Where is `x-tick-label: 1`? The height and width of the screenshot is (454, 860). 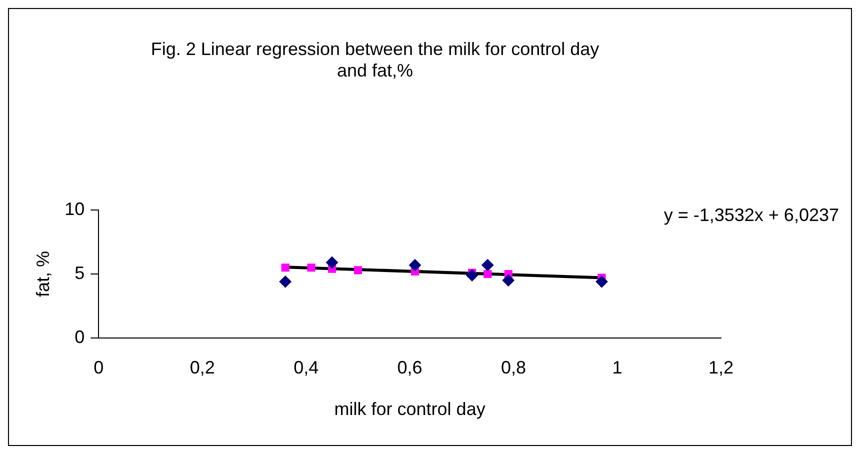 x-tick-label: 1 is located at coordinates (617, 368).